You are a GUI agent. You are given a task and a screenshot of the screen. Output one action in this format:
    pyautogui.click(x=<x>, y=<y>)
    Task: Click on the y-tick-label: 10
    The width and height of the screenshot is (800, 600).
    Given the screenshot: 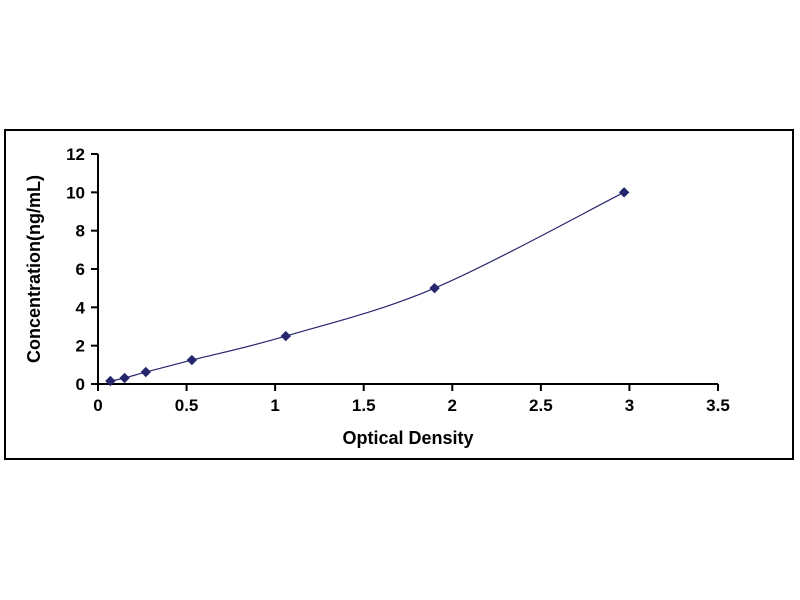 What is the action you would take?
    pyautogui.click(x=75, y=192)
    